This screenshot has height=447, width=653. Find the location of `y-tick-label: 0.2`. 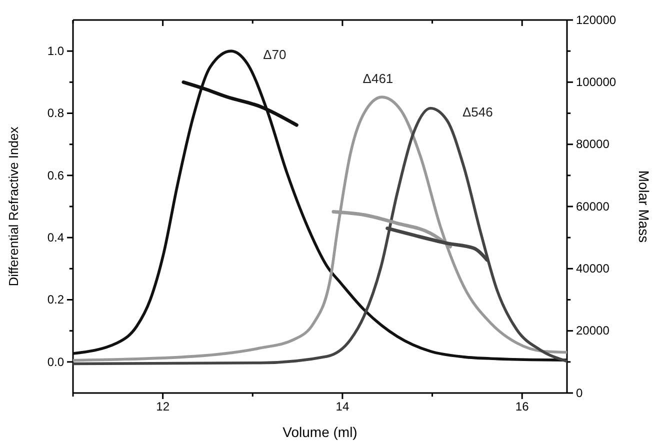

y-tick-label: 0.2 is located at coordinates (55, 299).